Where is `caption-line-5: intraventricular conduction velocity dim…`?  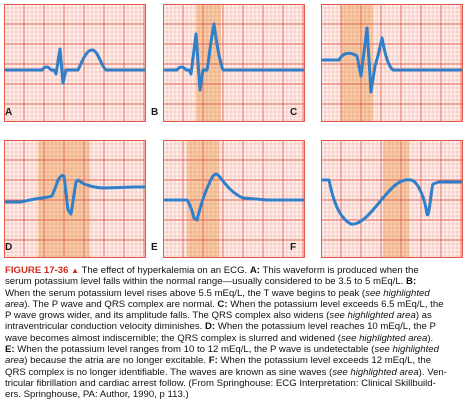 caption-line-5: intraventricular conduction velocity dim… is located at coordinates (237, 326).